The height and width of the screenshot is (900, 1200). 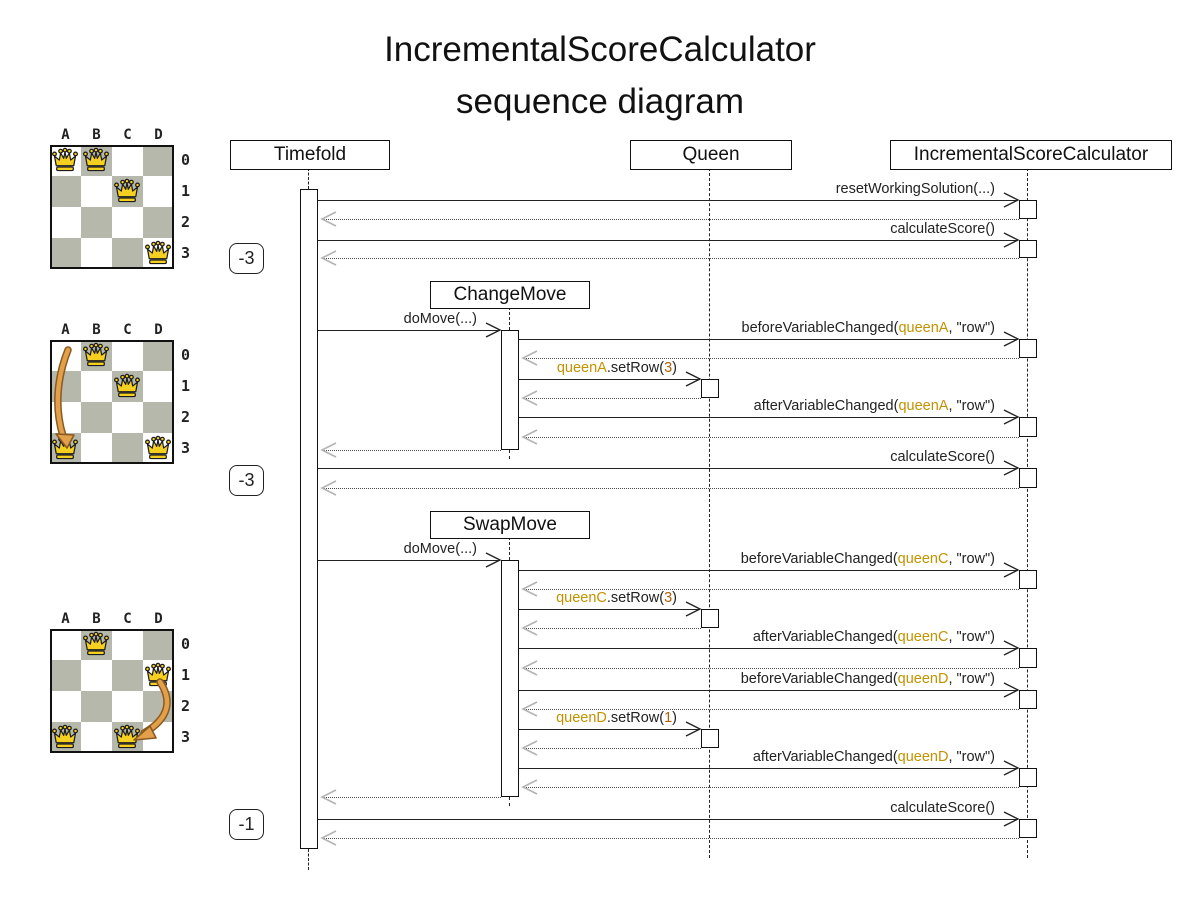 What do you see at coordinates (668, 598) in the screenshot?
I see `row-number-text: 3` at bounding box center [668, 598].